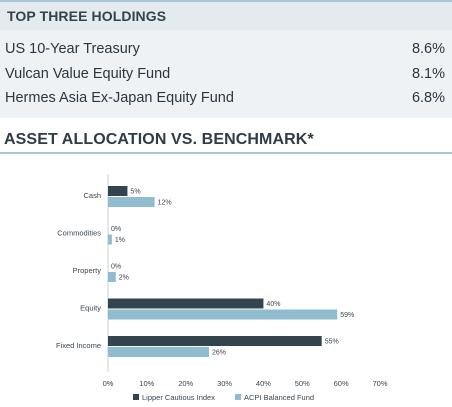 This screenshot has width=452, height=407. Describe the element at coordinates (108, 383) in the screenshot. I see `x-tick-label: 0%` at that location.